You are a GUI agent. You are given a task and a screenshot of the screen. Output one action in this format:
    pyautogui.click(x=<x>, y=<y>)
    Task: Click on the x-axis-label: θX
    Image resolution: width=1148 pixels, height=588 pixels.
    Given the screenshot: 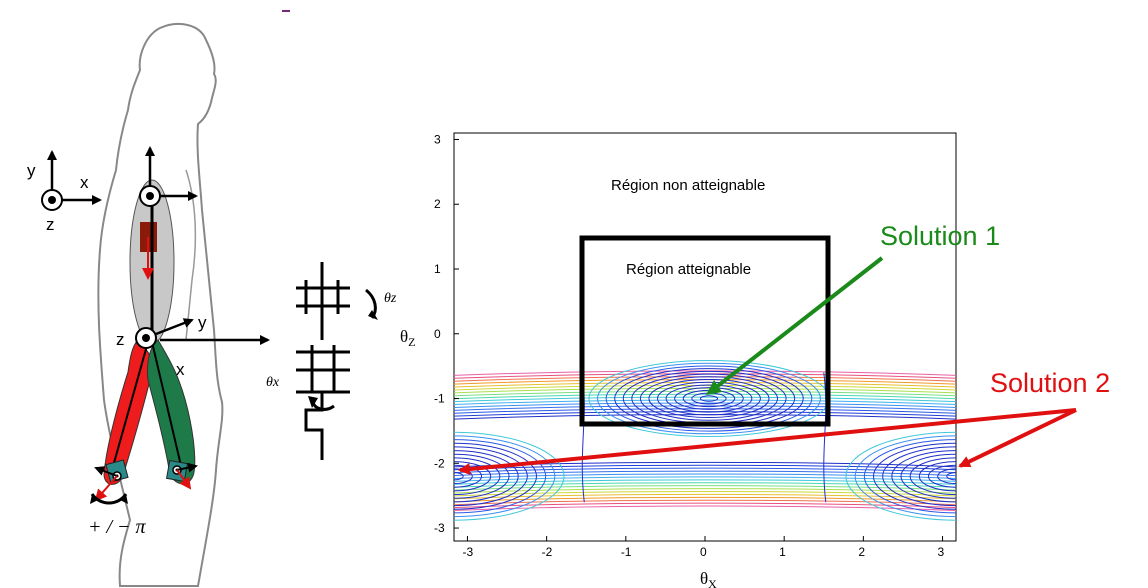 What is the action you would take?
    pyautogui.click(x=708, y=578)
    